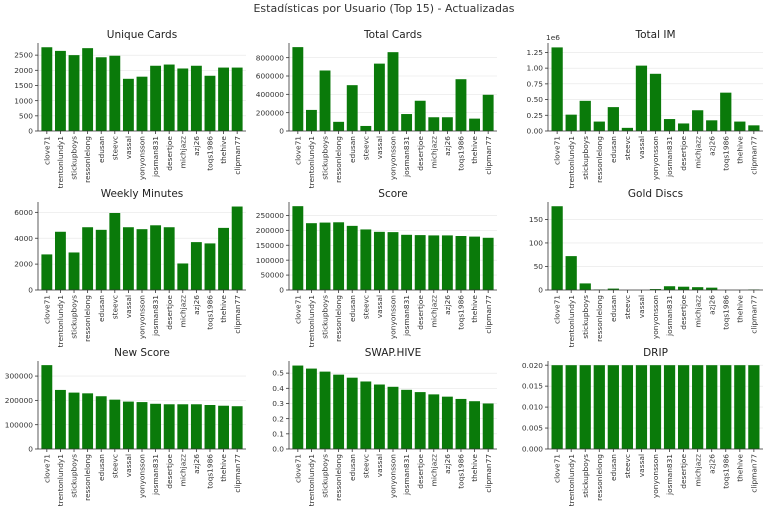 The height and width of the screenshot is (506, 768). What do you see at coordinates (23, 85) in the screenshot?
I see `y-tick-label: 1500` at bounding box center [23, 85].